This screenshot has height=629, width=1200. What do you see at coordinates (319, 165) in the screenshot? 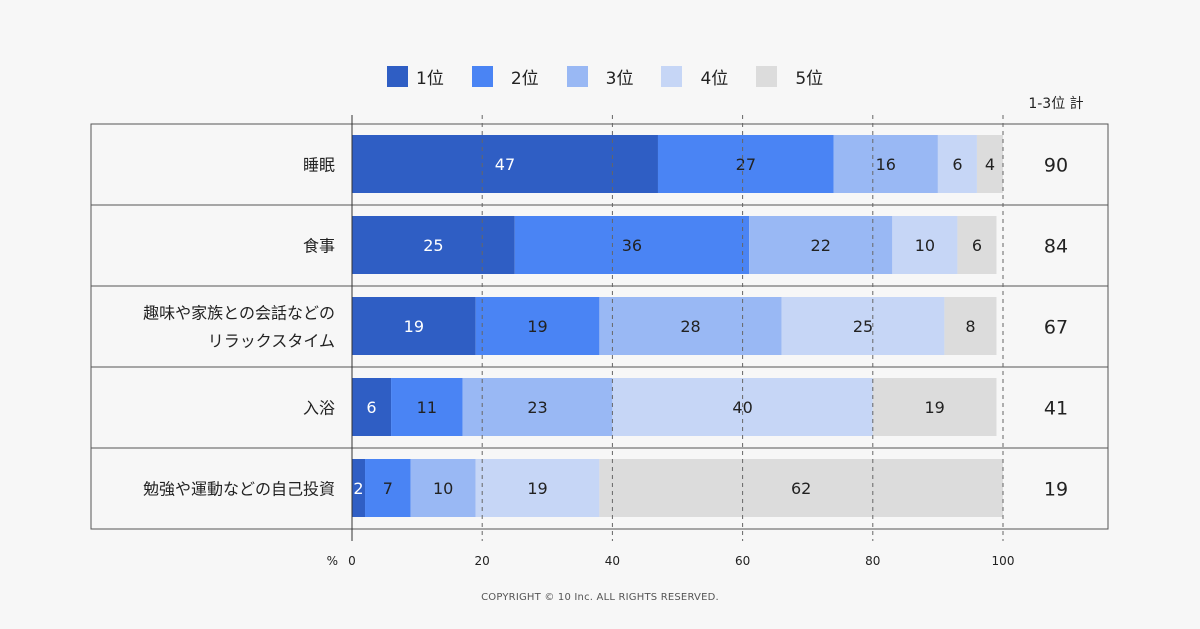
I see `category-label: 睡眠` at bounding box center [319, 165].